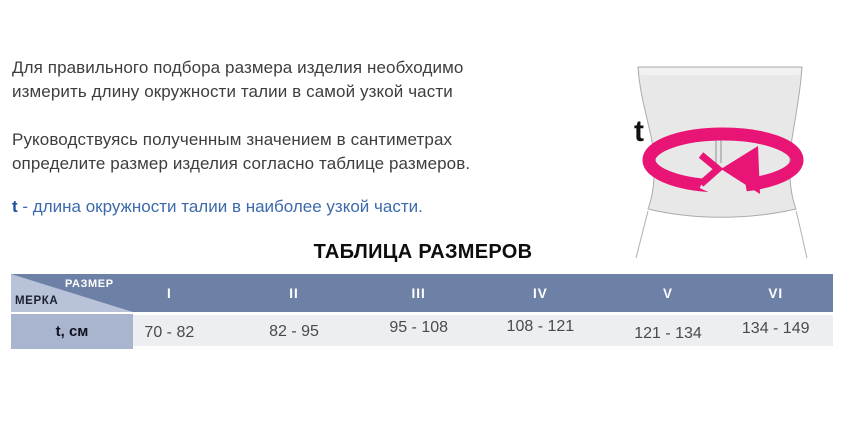 This screenshot has width=846, height=423. I want to click on row-label-cell: t, см, so click(72, 331).